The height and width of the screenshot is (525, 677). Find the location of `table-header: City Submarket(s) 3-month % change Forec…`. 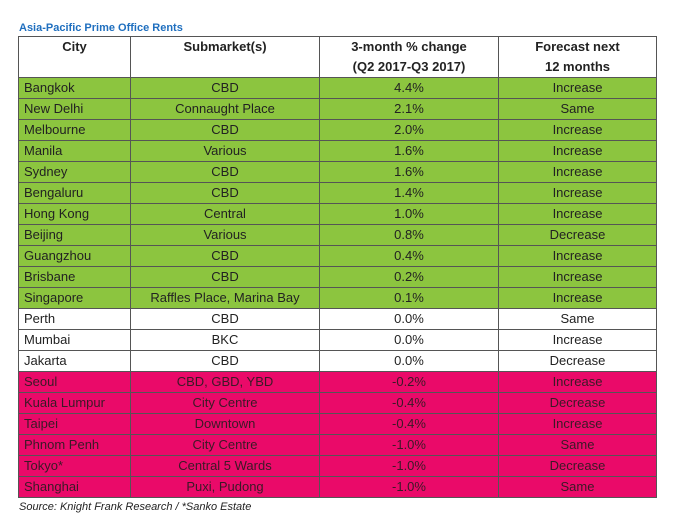

table-header: City Submarket(s) 3-month % change Forec… is located at coordinates (337, 57).